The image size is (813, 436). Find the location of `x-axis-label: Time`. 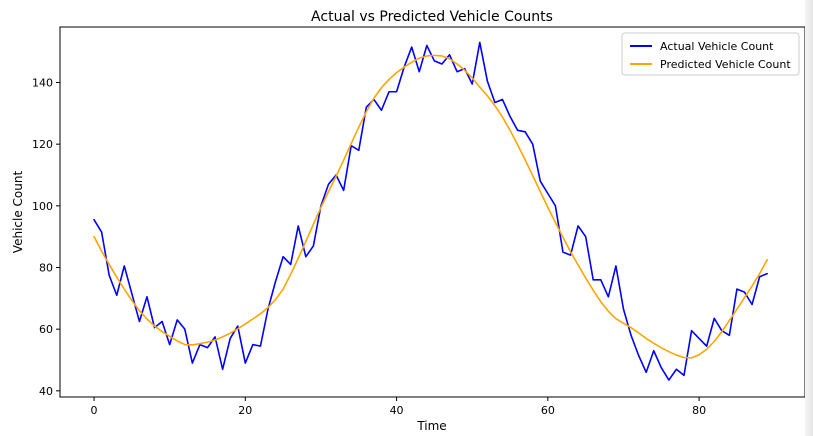

x-axis-label: Time is located at coordinates (431, 426).